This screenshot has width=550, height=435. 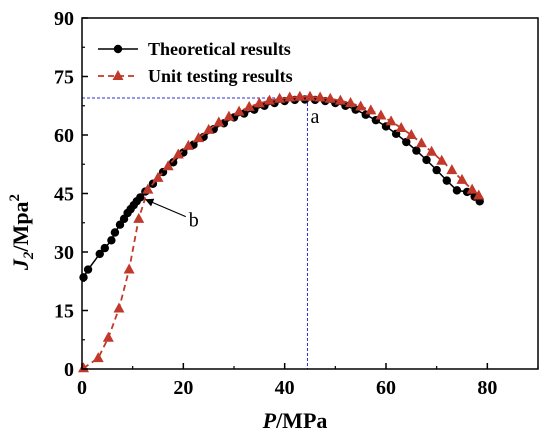 What do you see at coordinates (69, 370) in the screenshot?
I see `y-tick-label: 0` at bounding box center [69, 370].